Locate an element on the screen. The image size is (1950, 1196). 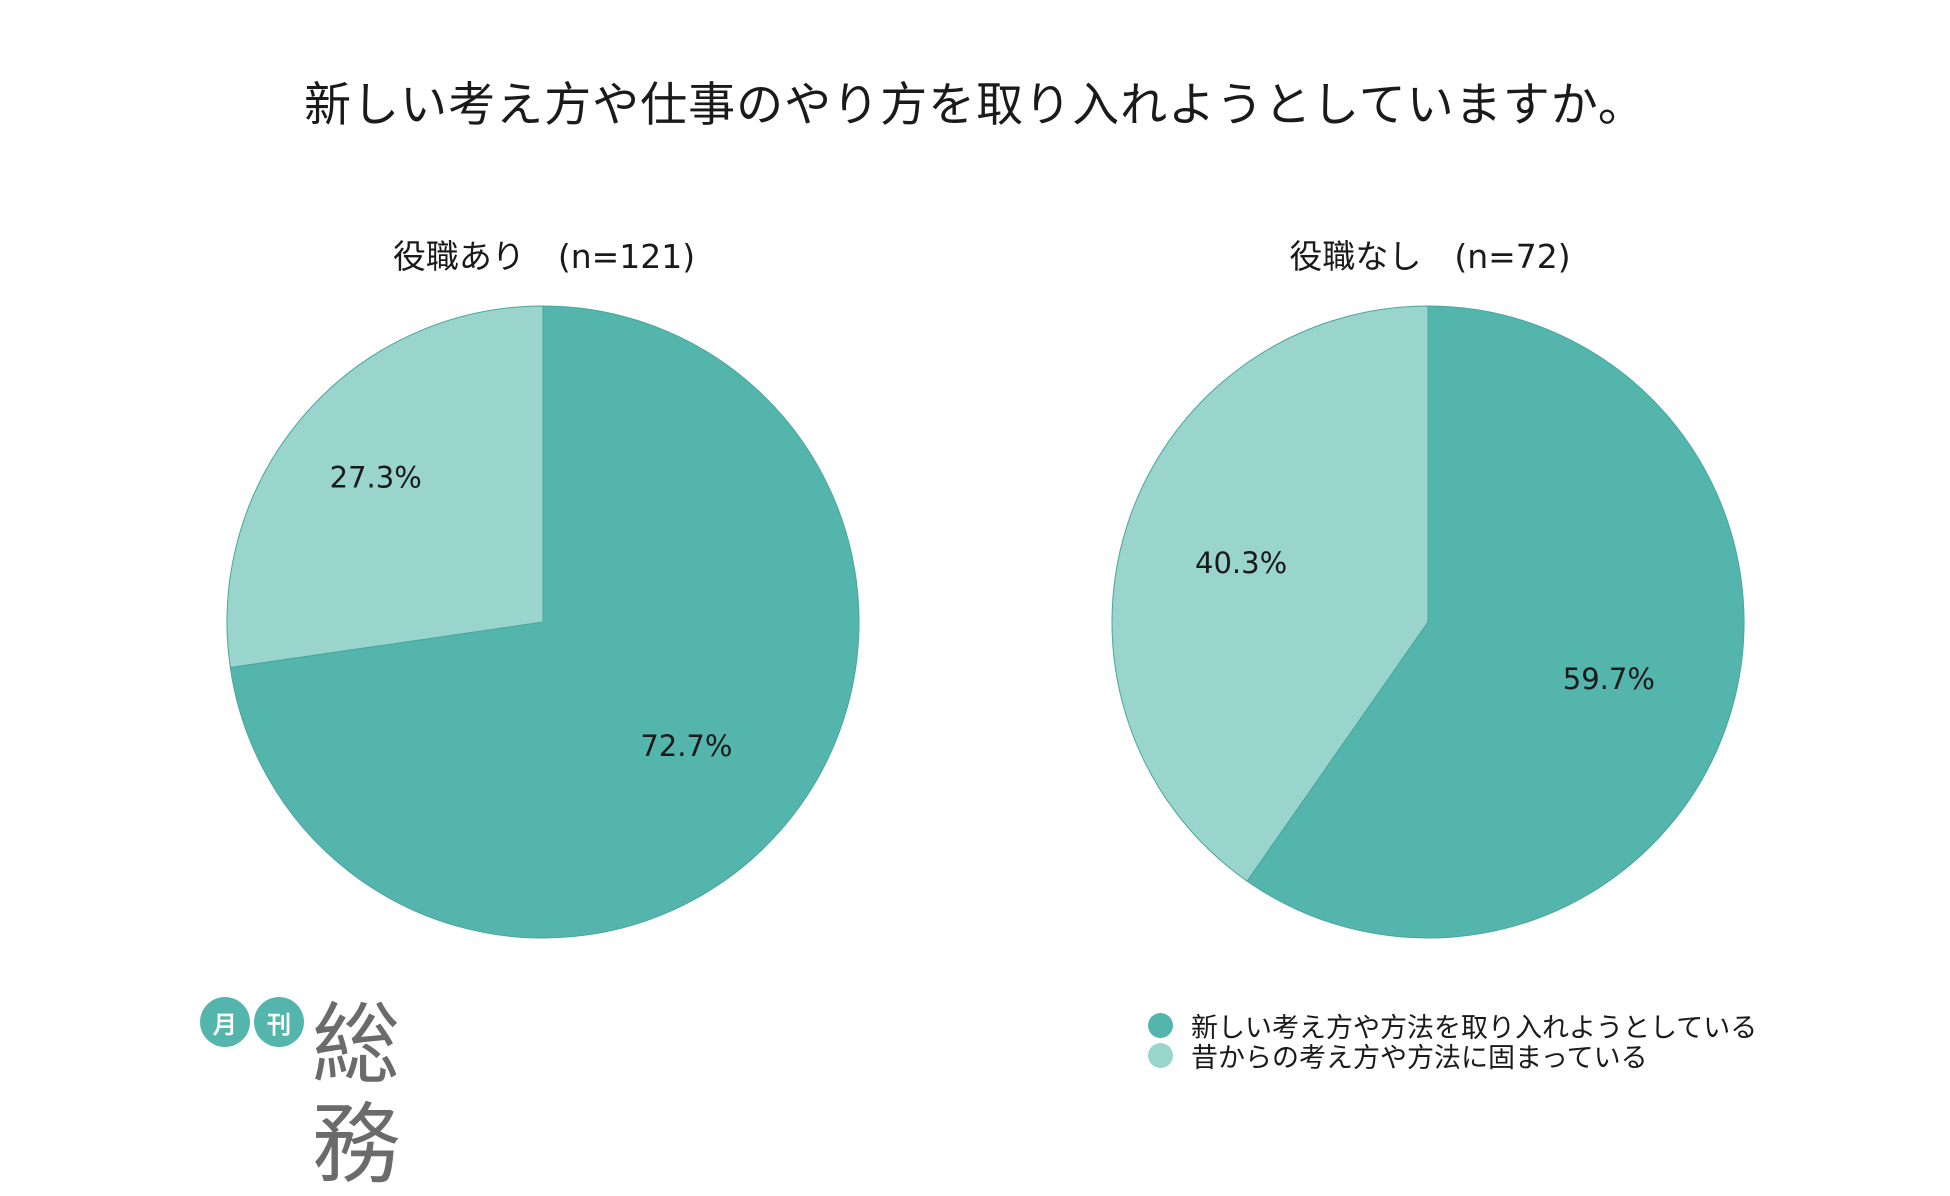
pie-2-slice-old is located at coordinates (1270, 593).